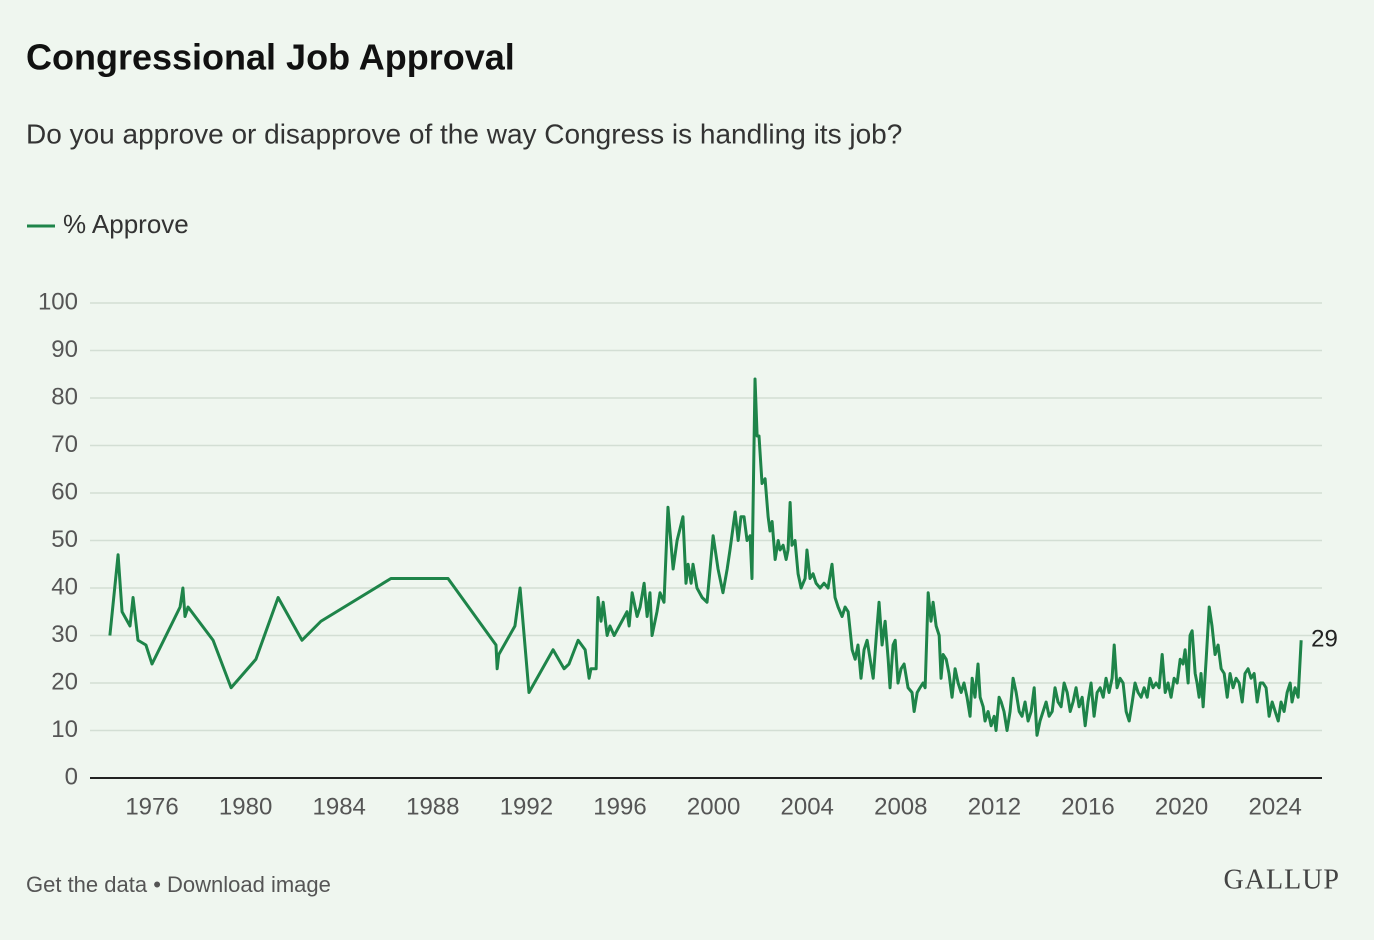 The height and width of the screenshot is (940, 1374). Describe the element at coordinates (178, 884) in the screenshot. I see `footer-links: Get the data • Download image` at that location.